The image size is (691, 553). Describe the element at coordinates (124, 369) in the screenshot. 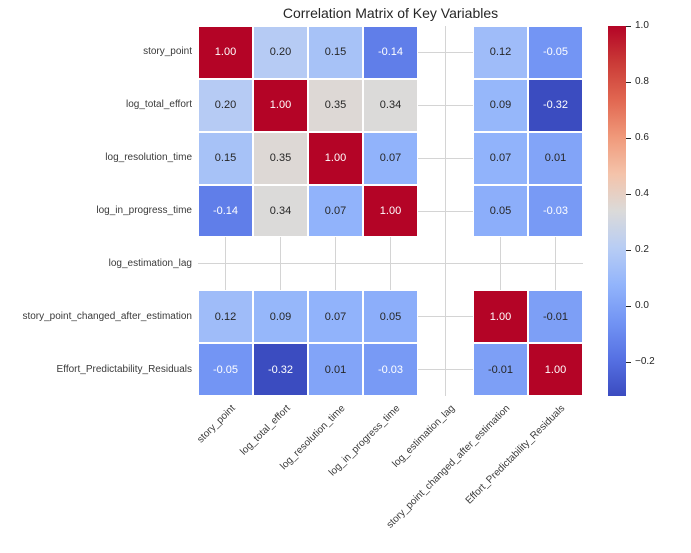

I see `y-tick-label: Effort_Predictability_Residuals` at that location.